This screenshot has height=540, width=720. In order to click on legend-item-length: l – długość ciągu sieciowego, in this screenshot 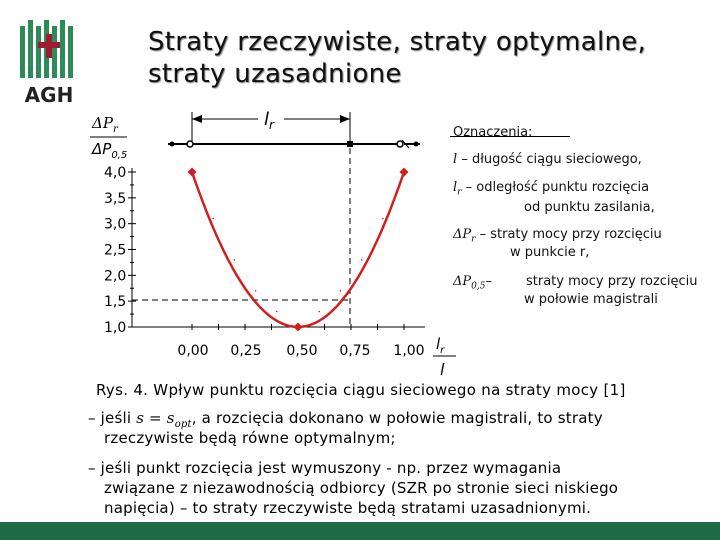, I will do `click(547, 162)`.